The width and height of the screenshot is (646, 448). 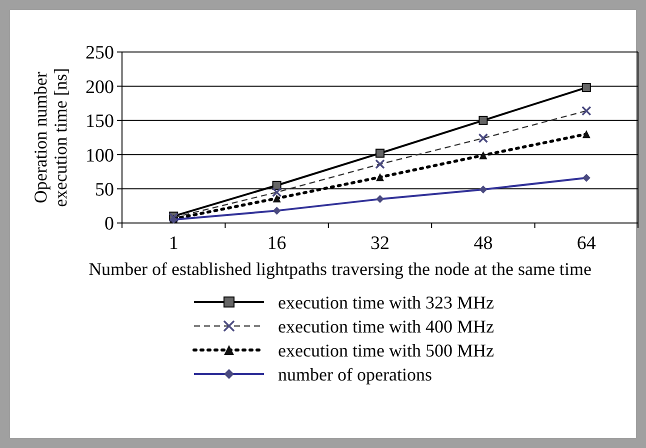 What do you see at coordinates (483, 243) in the screenshot?
I see `x-tick-label: 48` at bounding box center [483, 243].